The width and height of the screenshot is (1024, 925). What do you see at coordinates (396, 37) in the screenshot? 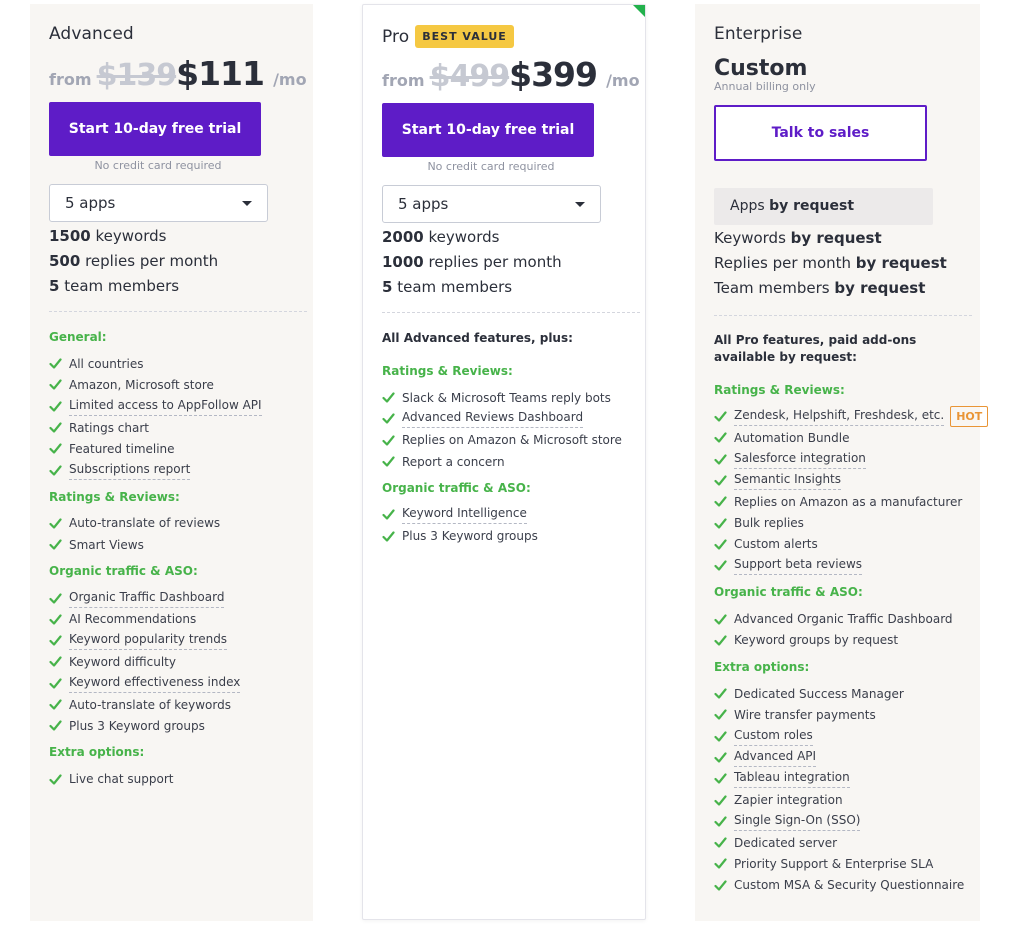
I see `plan-name-label: Pro` at bounding box center [396, 37].